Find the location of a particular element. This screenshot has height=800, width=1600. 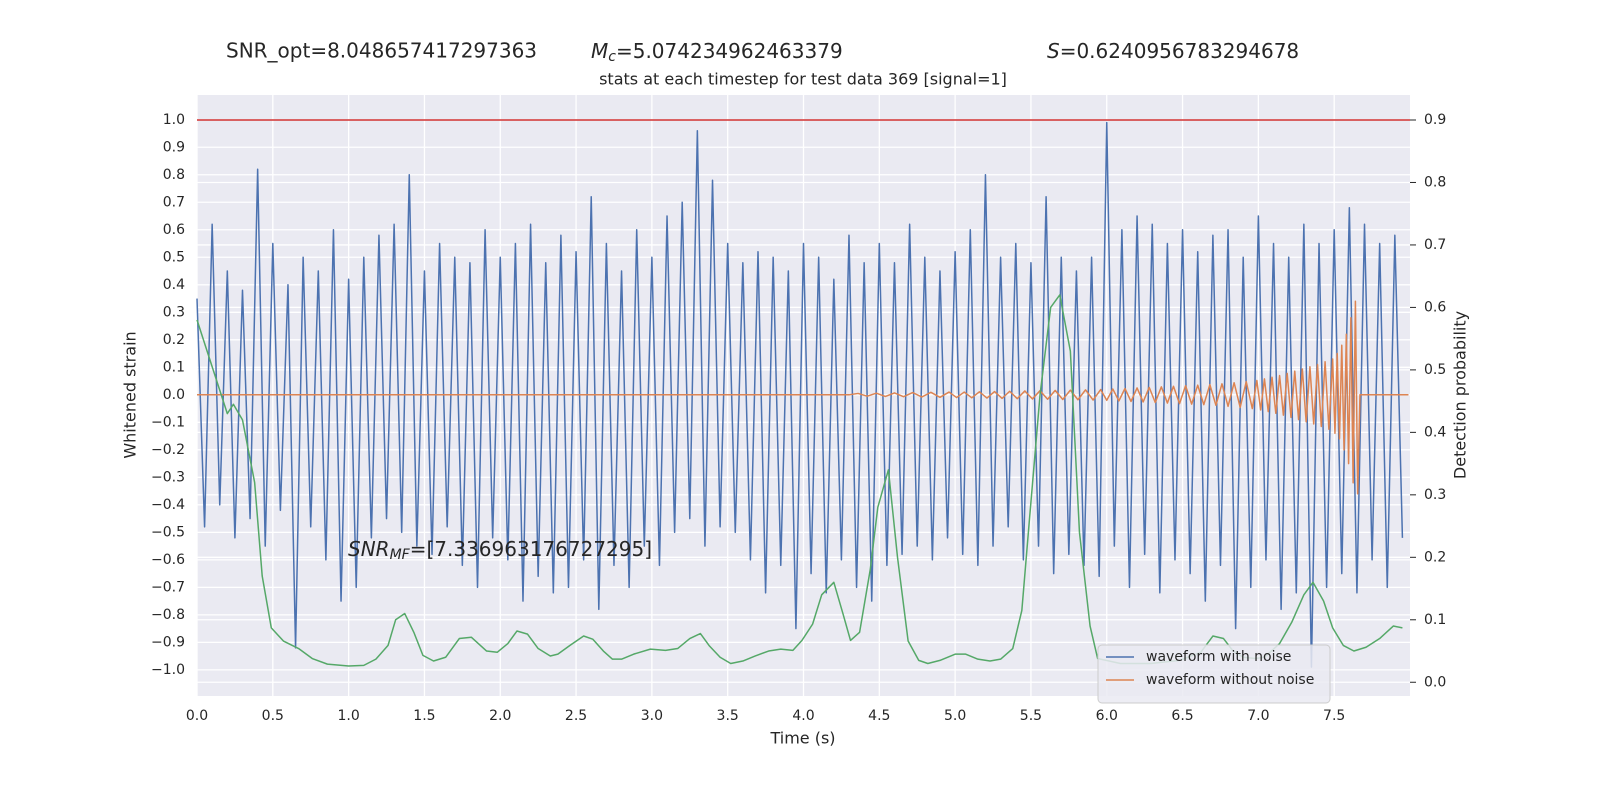

y-tick-label: 1.0 is located at coordinates (174, 120).